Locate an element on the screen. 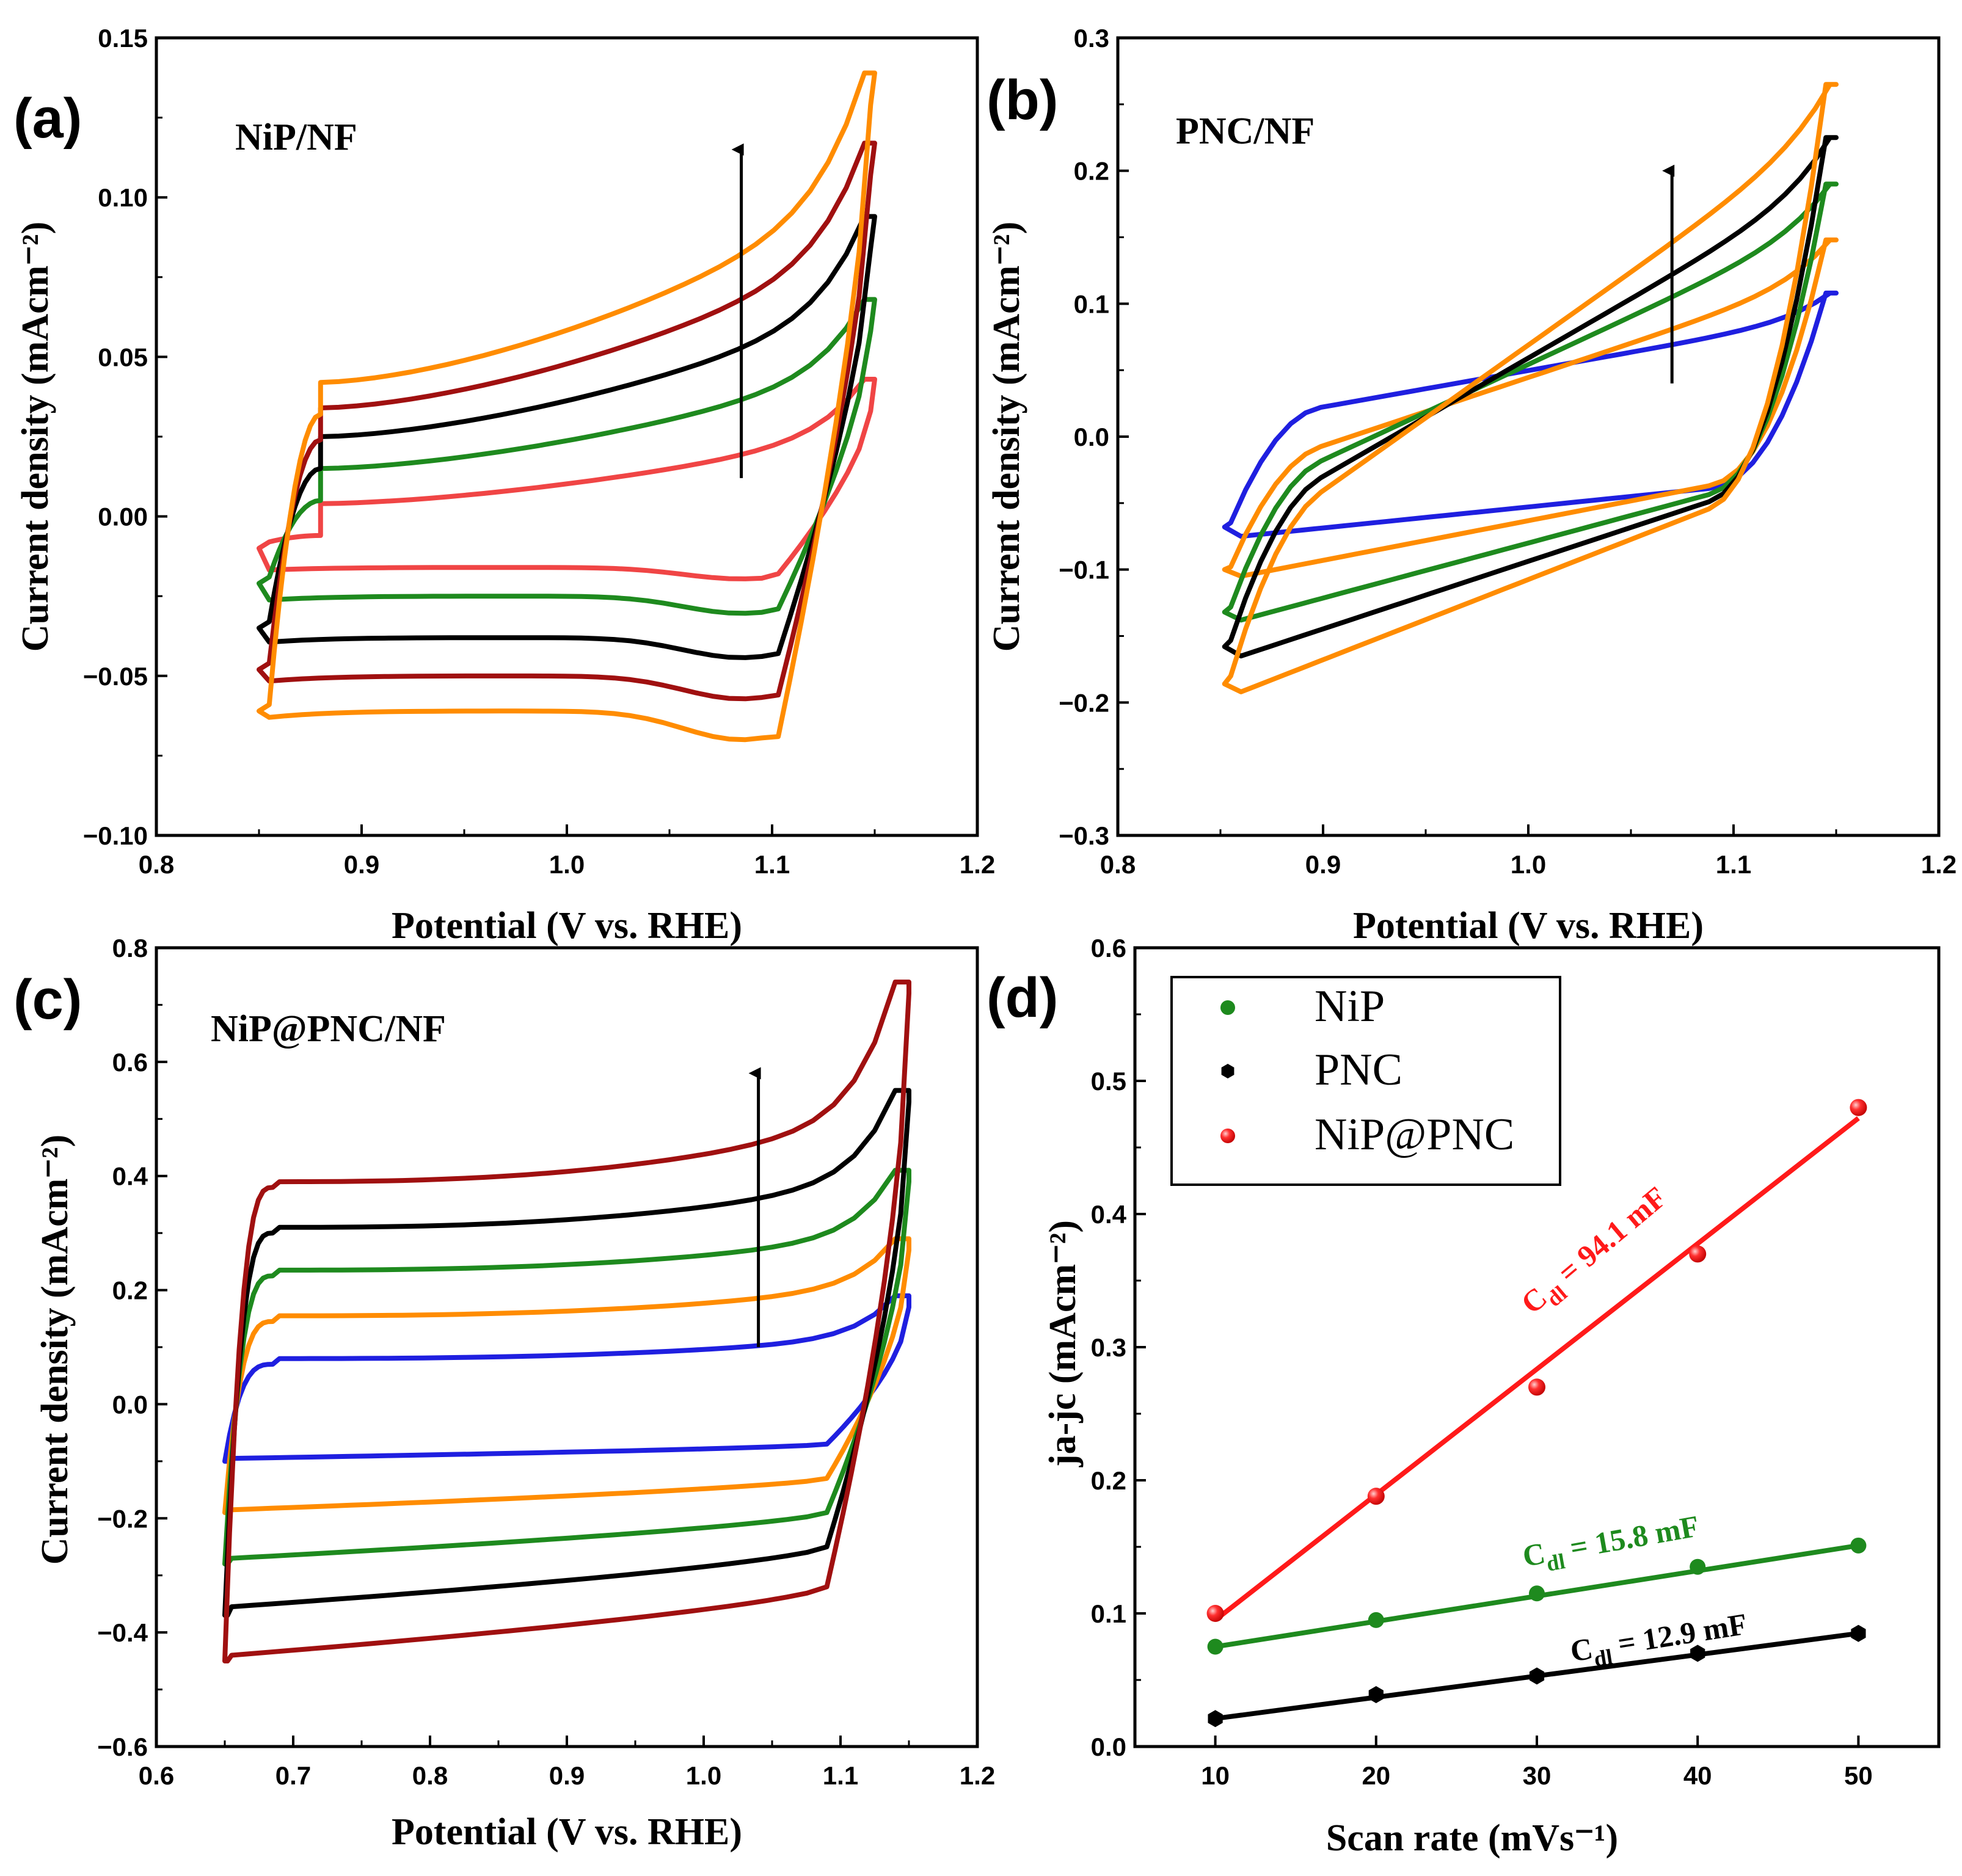  fit-line-nip-at-pnc is located at coordinates (1537, 1370).